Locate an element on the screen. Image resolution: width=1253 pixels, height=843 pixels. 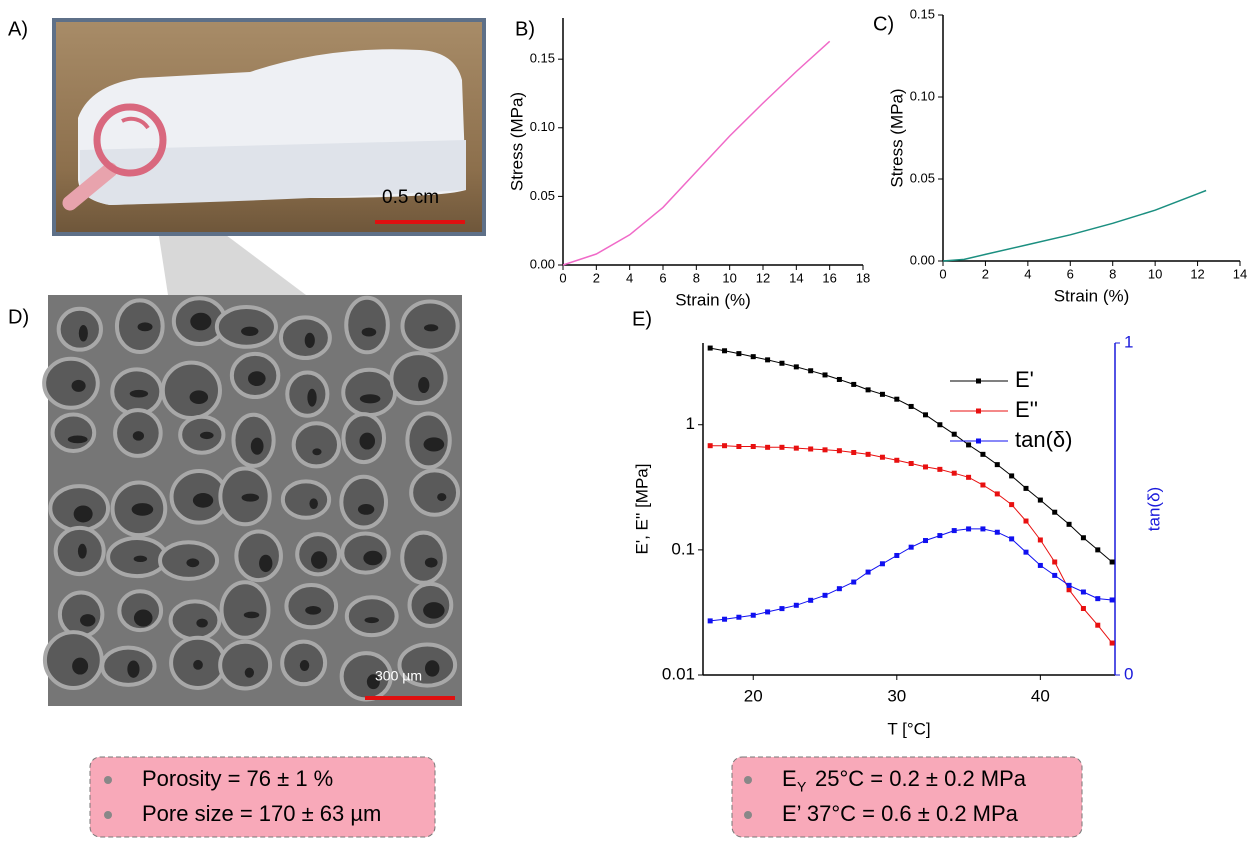
foam-shade is located at coordinates (273, 172).